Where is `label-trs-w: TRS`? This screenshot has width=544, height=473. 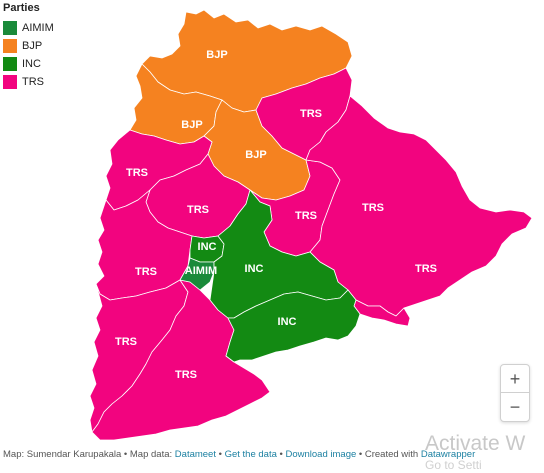
label-trs-w: TRS is located at coordinates (146, 272).